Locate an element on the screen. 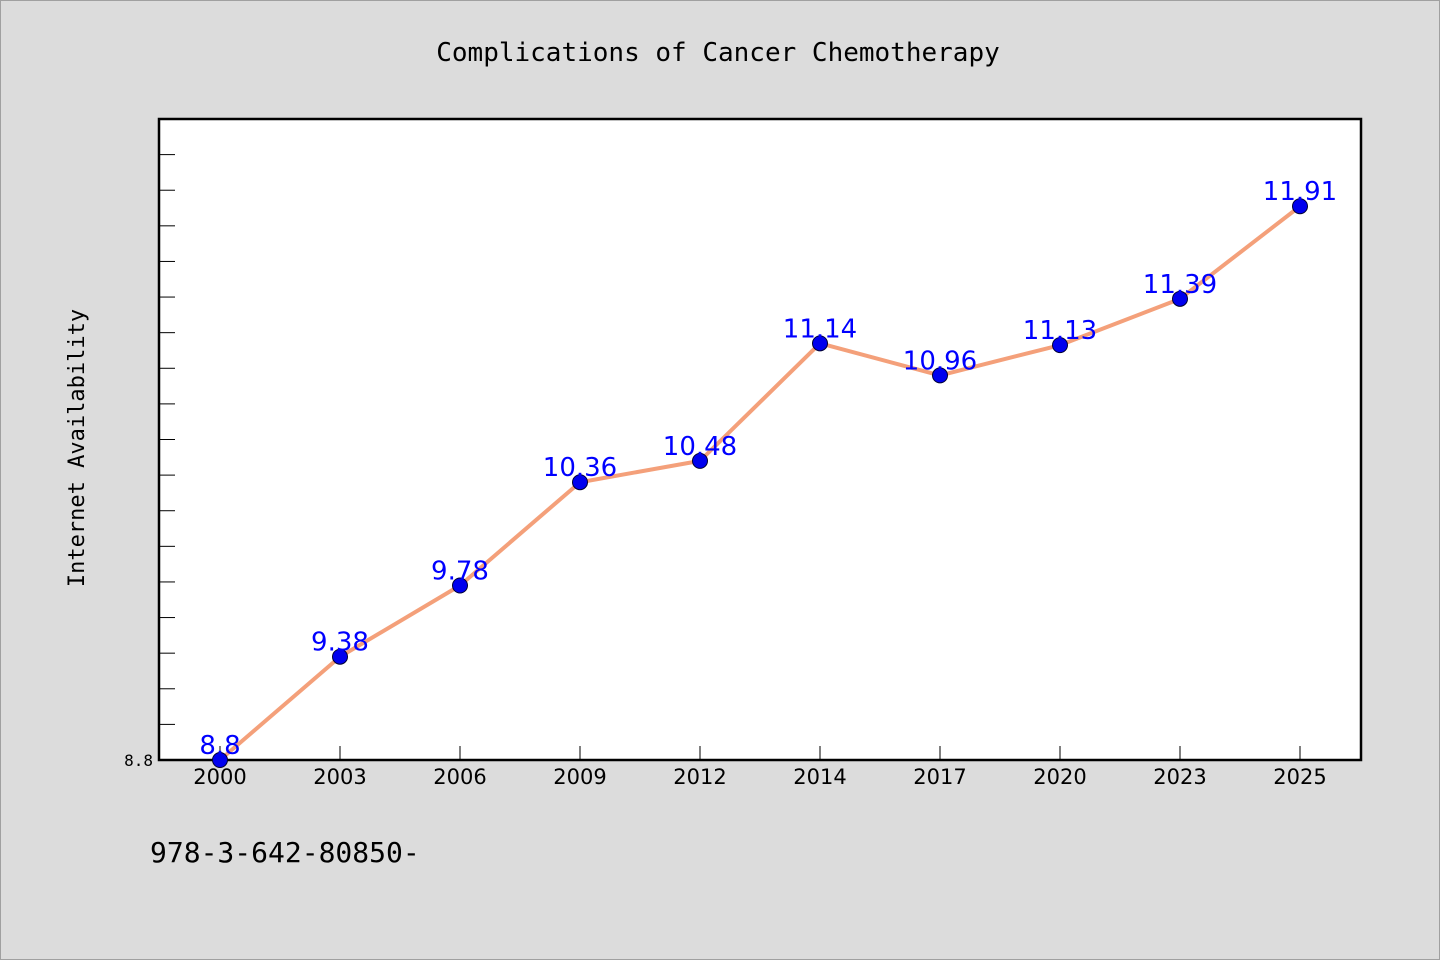 The height and width of the screenshot is (960, 1440). x-tick-label: 2003 is located at coordinates (339, 777).